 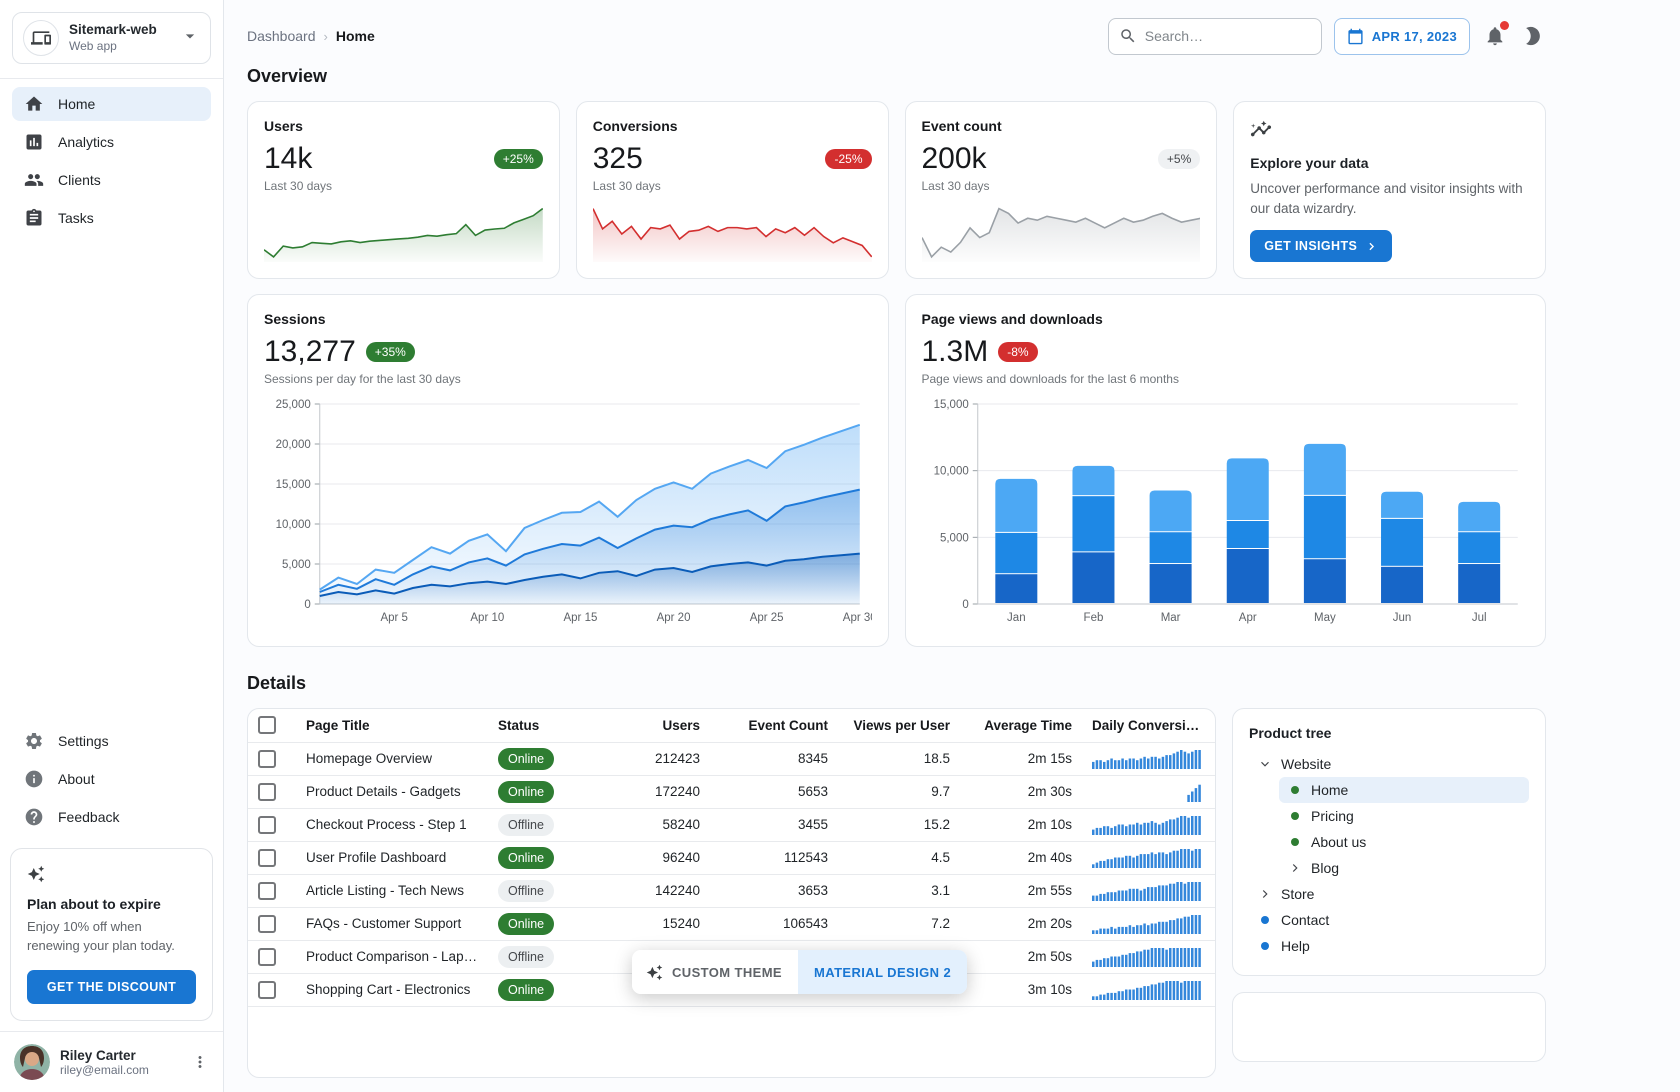 I want to click on tree-item-website: Website, so click(x=1389, y=764).